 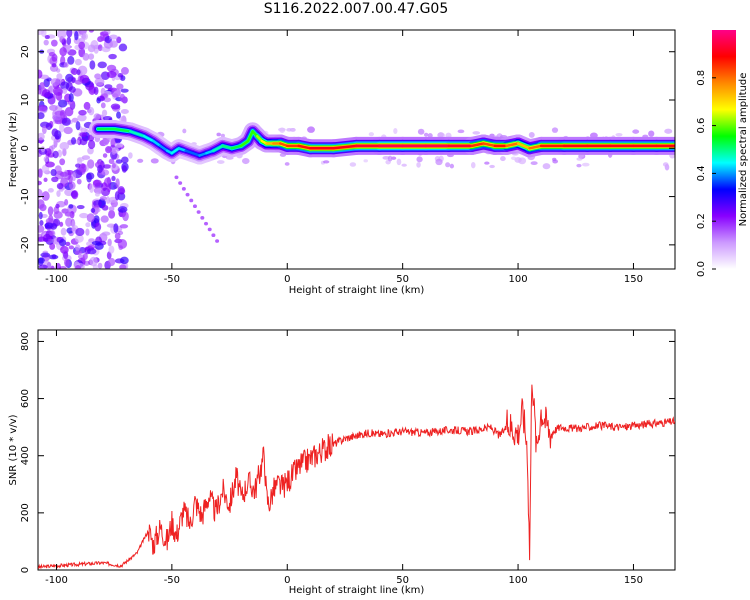 What do you see at coordinates (633, 279) in the screenshot?
I see `x-tick-label: 150` at bounding box center [633, 279].